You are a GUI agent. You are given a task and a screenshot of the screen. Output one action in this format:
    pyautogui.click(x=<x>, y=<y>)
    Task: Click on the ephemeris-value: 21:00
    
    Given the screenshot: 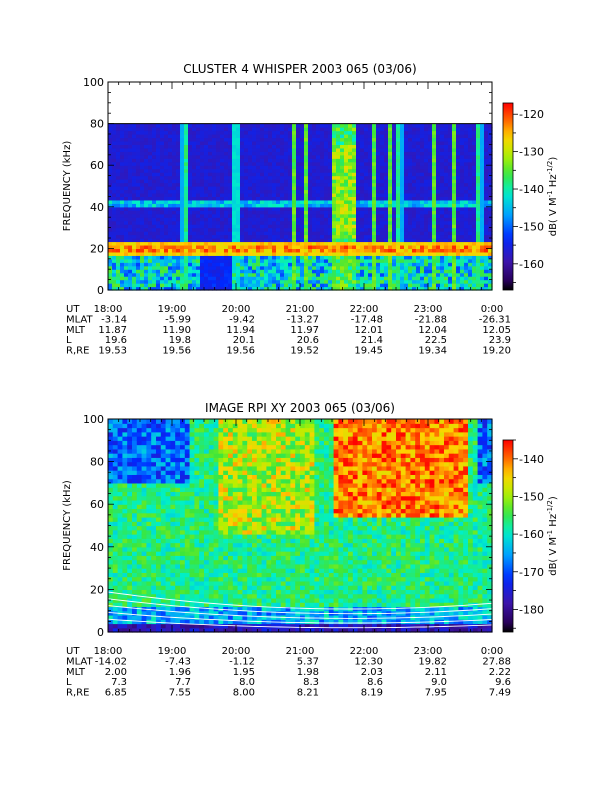 What is the action you would take?
    pyautogui.click(x=300, y=651)
    